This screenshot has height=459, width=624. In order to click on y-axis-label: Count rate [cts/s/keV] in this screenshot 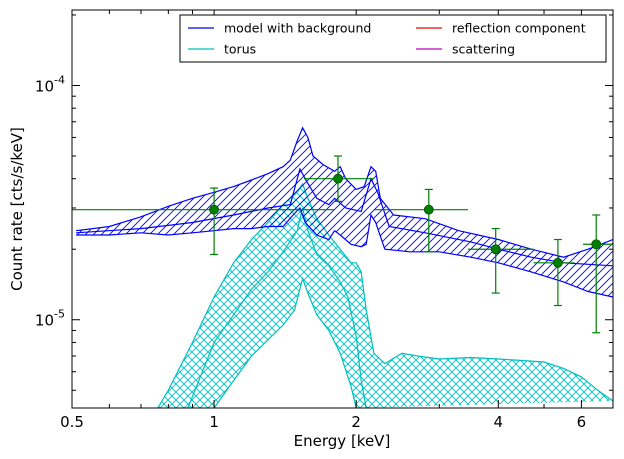, I will do `click(17, 209)`.